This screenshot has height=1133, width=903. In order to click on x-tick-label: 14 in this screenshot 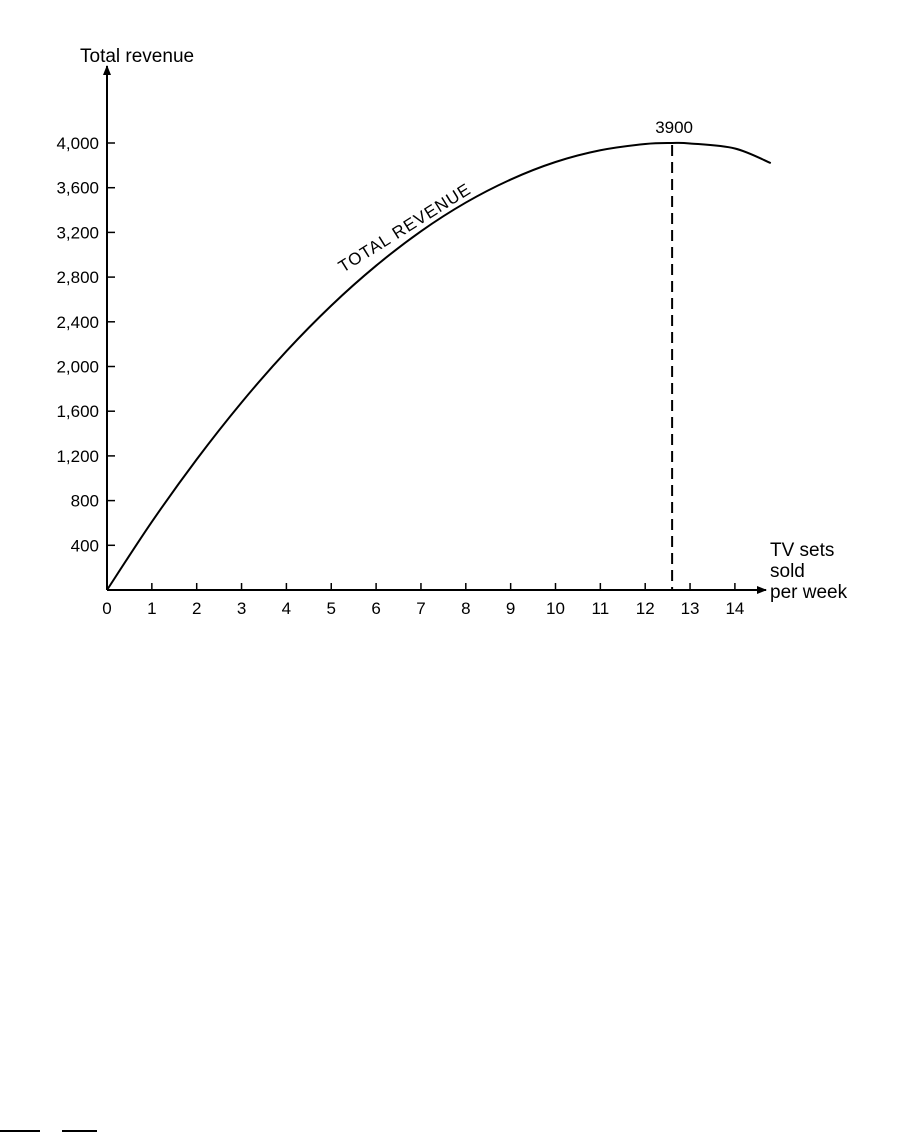, I will do `click(734, 608)`.